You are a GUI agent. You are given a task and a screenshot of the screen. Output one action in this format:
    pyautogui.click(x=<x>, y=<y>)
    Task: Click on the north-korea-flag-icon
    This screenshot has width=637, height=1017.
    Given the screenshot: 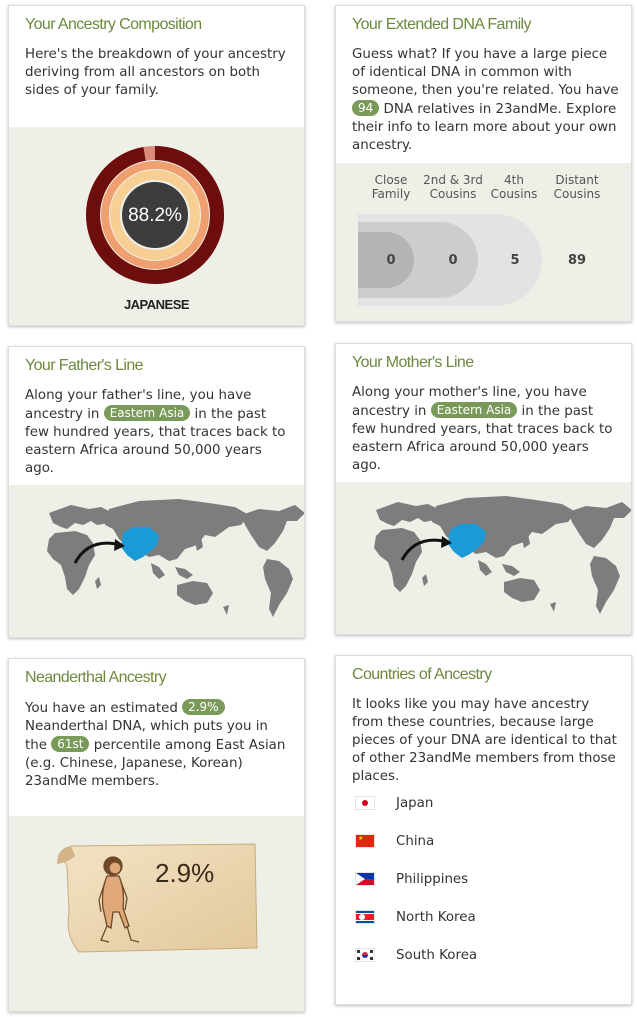 What is the action you would take?
    pyautogui.click(x=365, y=917)
    